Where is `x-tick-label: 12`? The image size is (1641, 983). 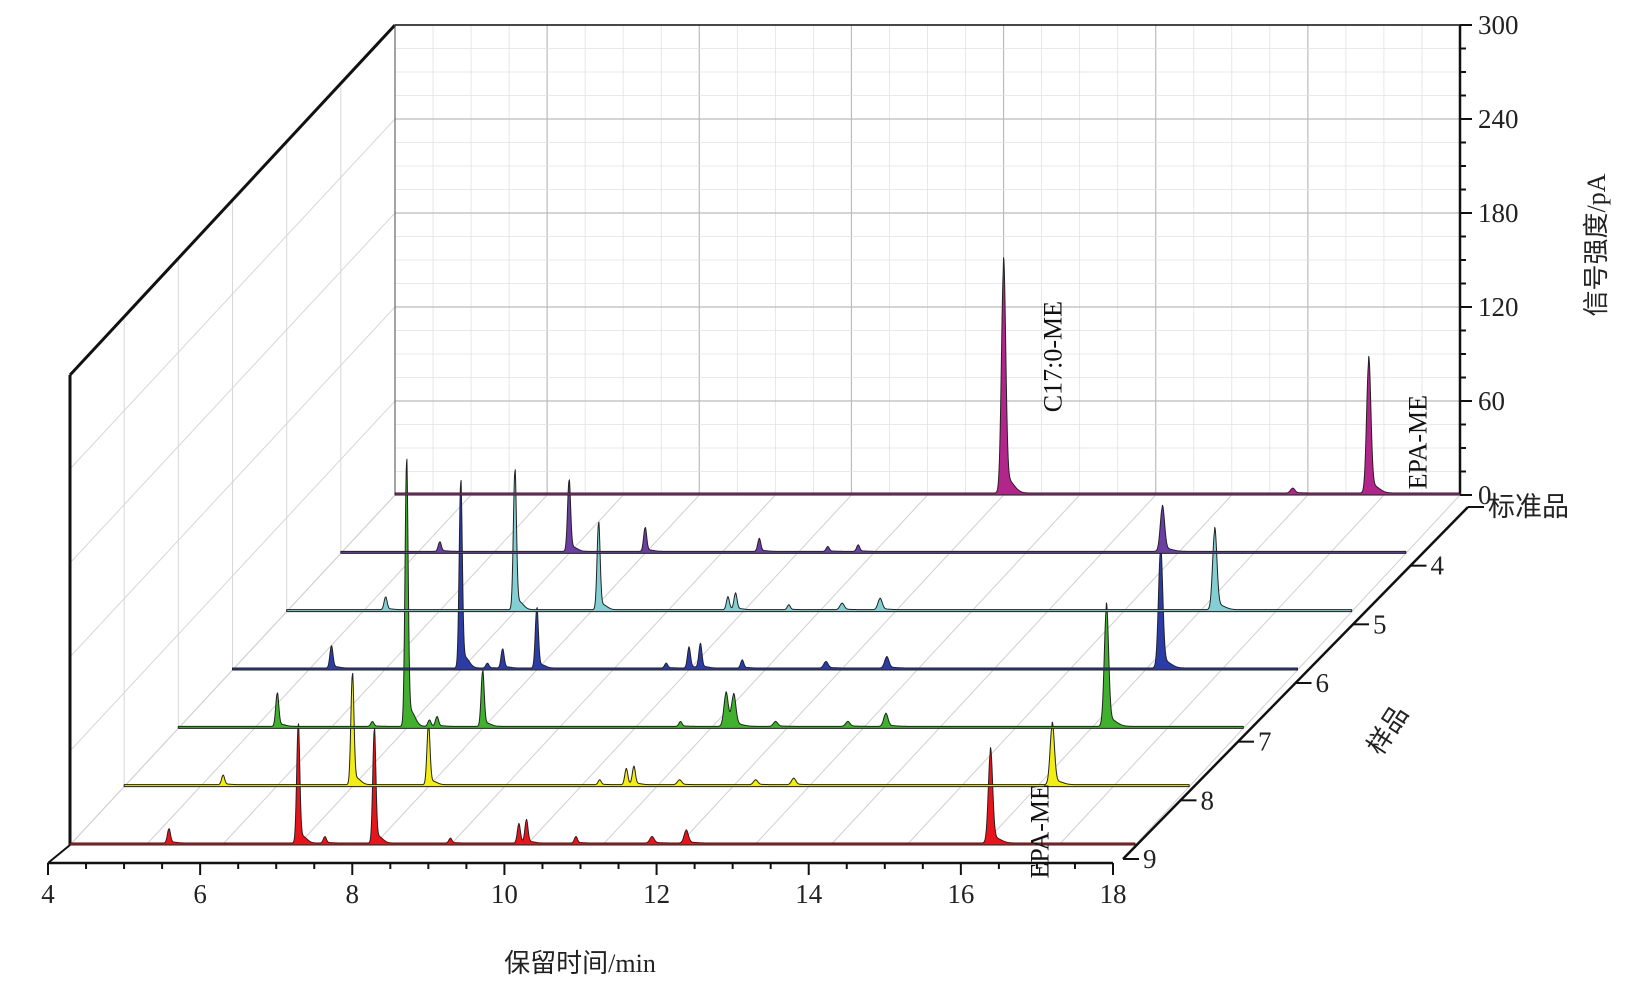
x-tick-label: 12 is located at coordinates (656, 894).